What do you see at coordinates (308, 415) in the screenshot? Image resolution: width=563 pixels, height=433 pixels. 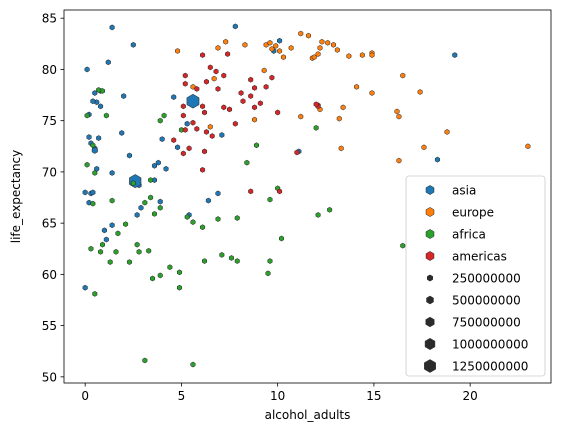 I see `x-axis-title: alcohol_adults` at bounding box center [308, 415].